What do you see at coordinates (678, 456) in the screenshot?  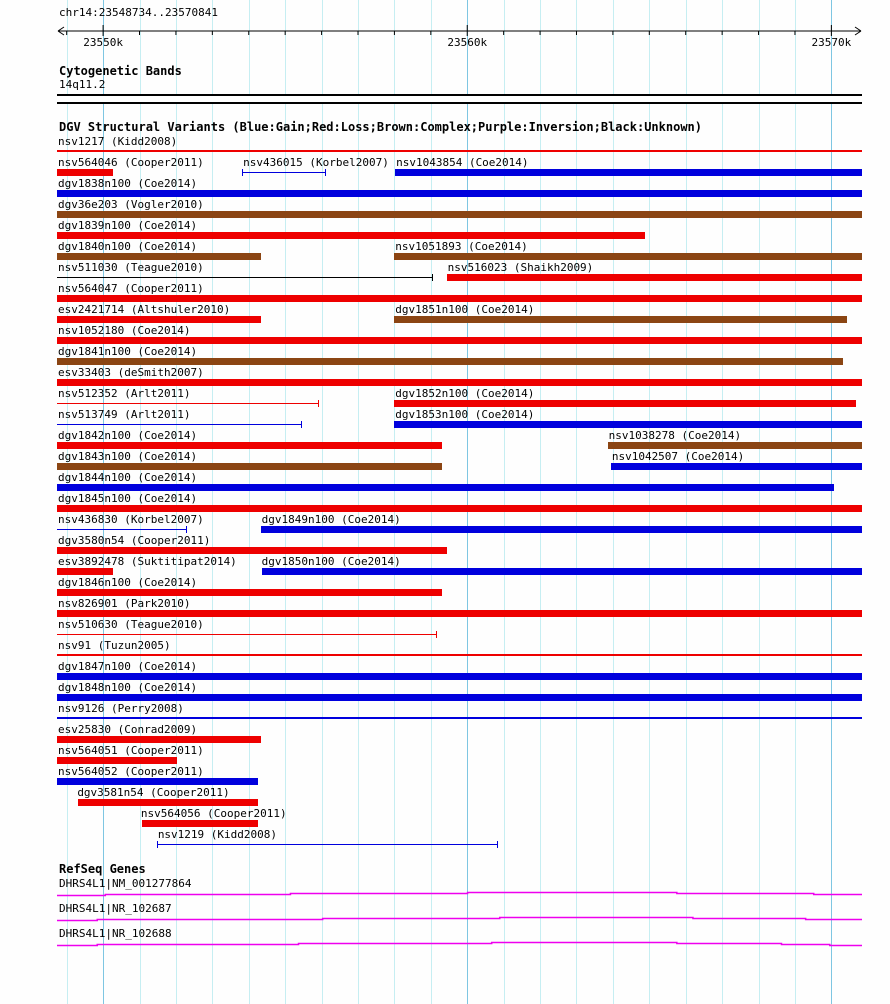 I see `variant-label: nsv1042507 (Coe2014)` at bounding box center [678, 456].